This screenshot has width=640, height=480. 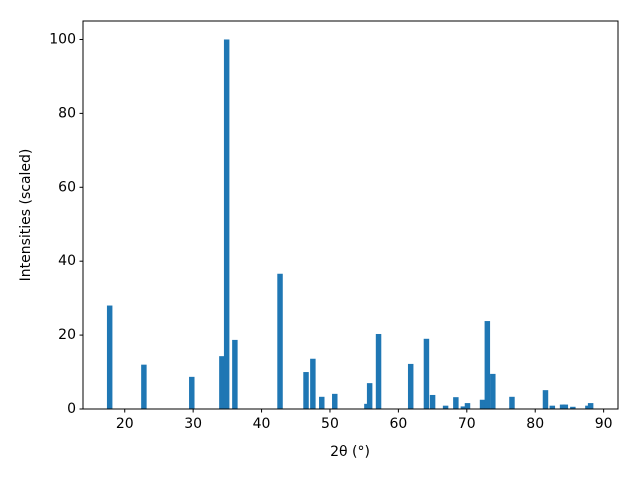 I want to click on y-tick-label: 60, so click(x=67, y=187).